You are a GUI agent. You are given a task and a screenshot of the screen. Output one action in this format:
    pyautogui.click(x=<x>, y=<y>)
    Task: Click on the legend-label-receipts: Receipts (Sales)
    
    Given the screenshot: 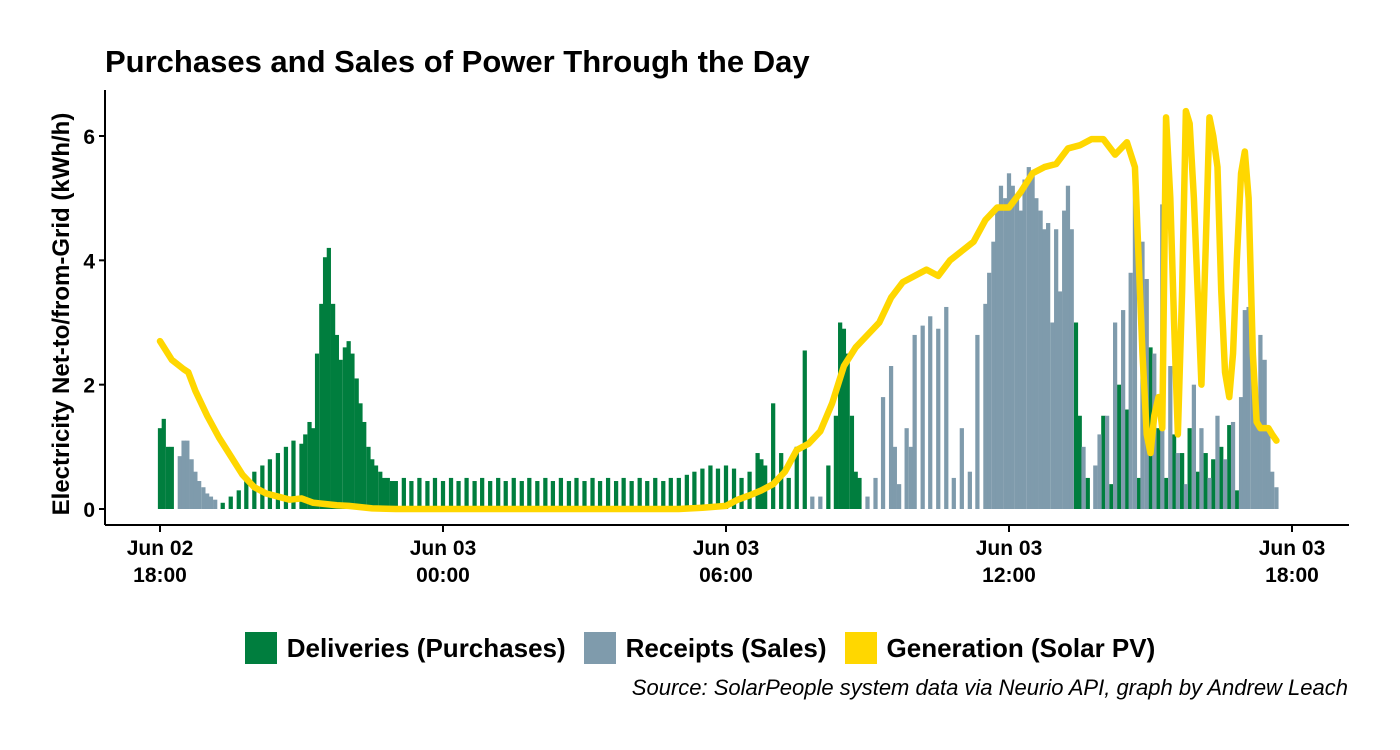 What is the action you would take?
    pyautogui.click(x=726, y=647)
    